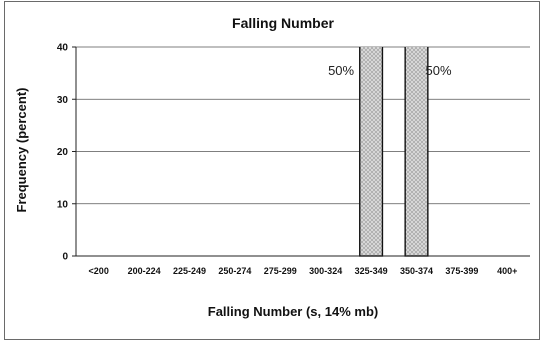 The image size is (543, 343). What do you see at coordinates (416, 271) in the screenshot?
I see `x-tick-label: 350-374` at bounding box center [416, 271].